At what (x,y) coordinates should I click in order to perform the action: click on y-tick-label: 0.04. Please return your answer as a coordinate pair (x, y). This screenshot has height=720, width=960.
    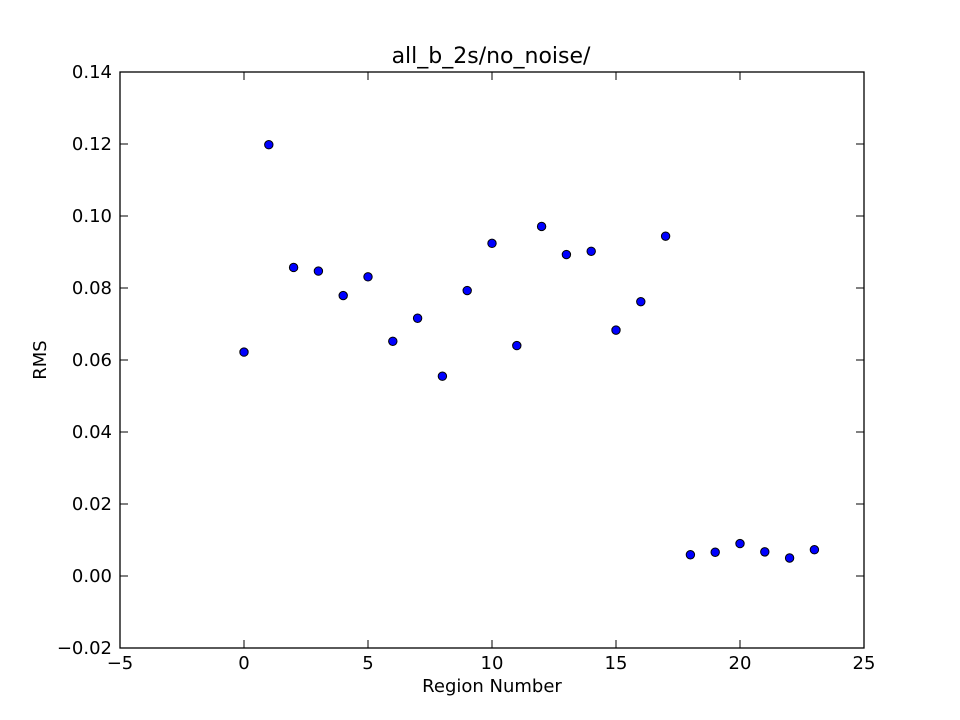
    Looking at the image, I should click on (92, 432).